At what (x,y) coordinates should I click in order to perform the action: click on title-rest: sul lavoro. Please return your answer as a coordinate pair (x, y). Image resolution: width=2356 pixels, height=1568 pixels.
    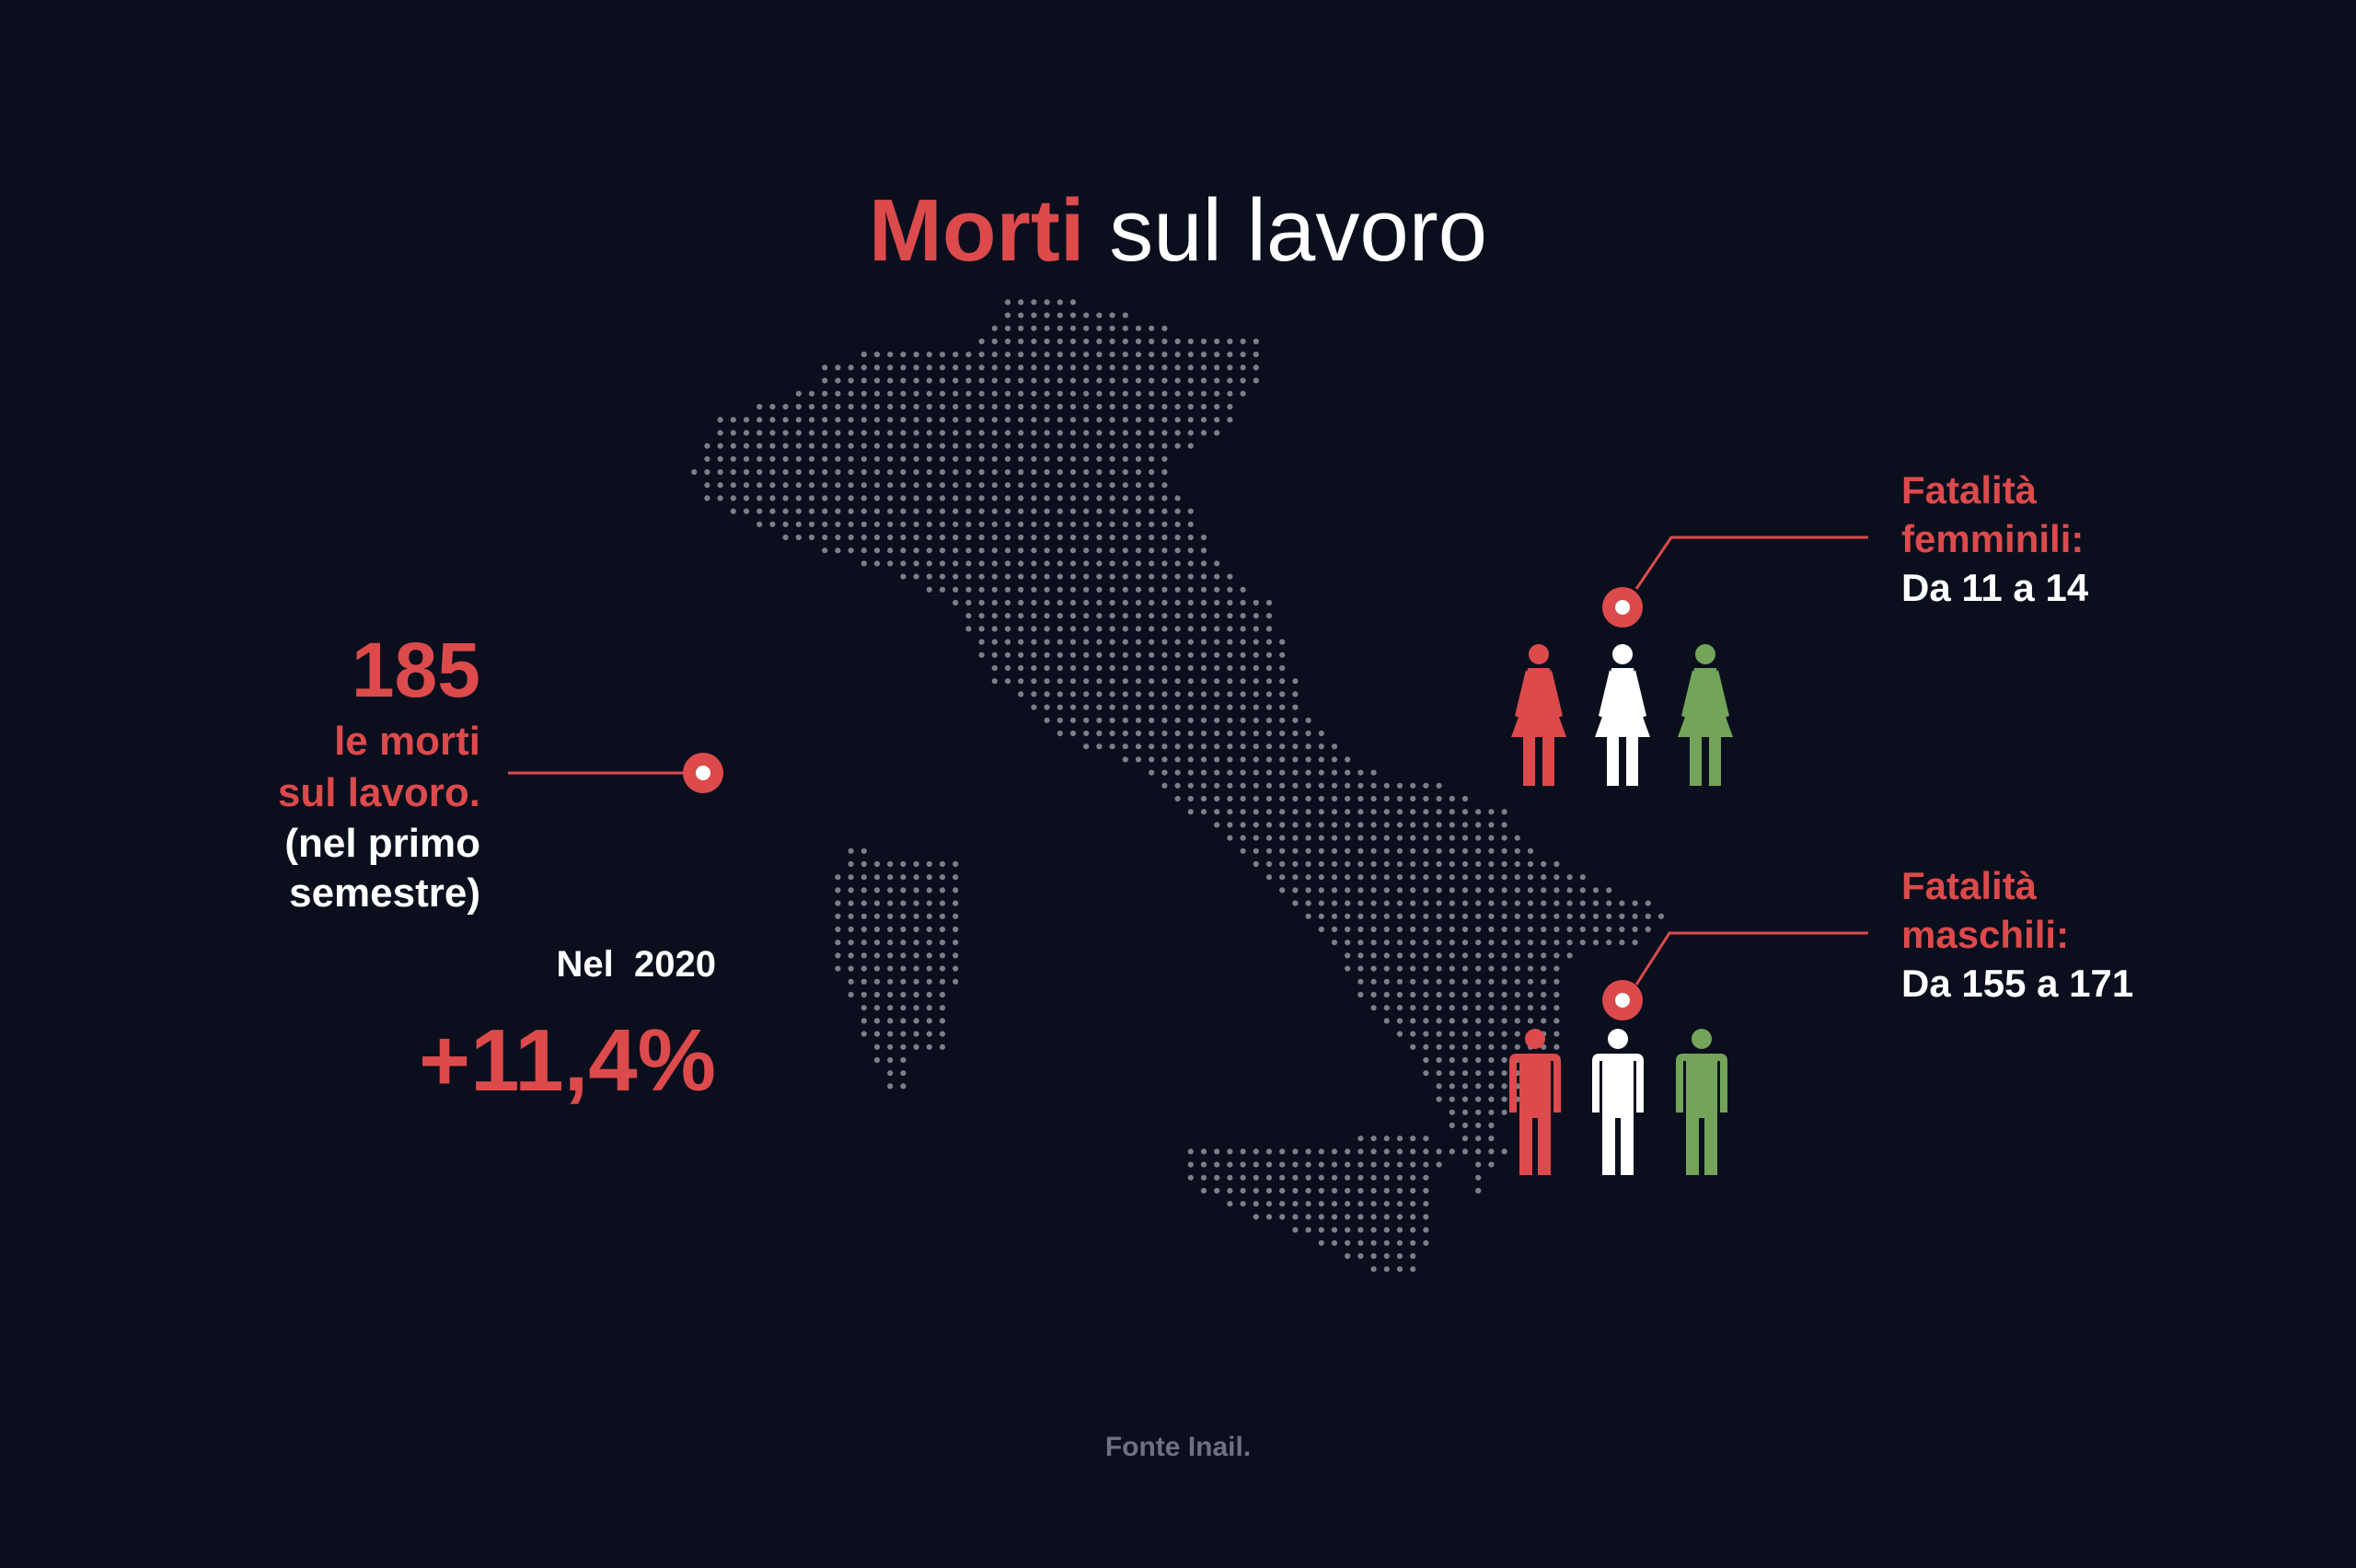
    Looking at the image, I should click on (1298, 230).